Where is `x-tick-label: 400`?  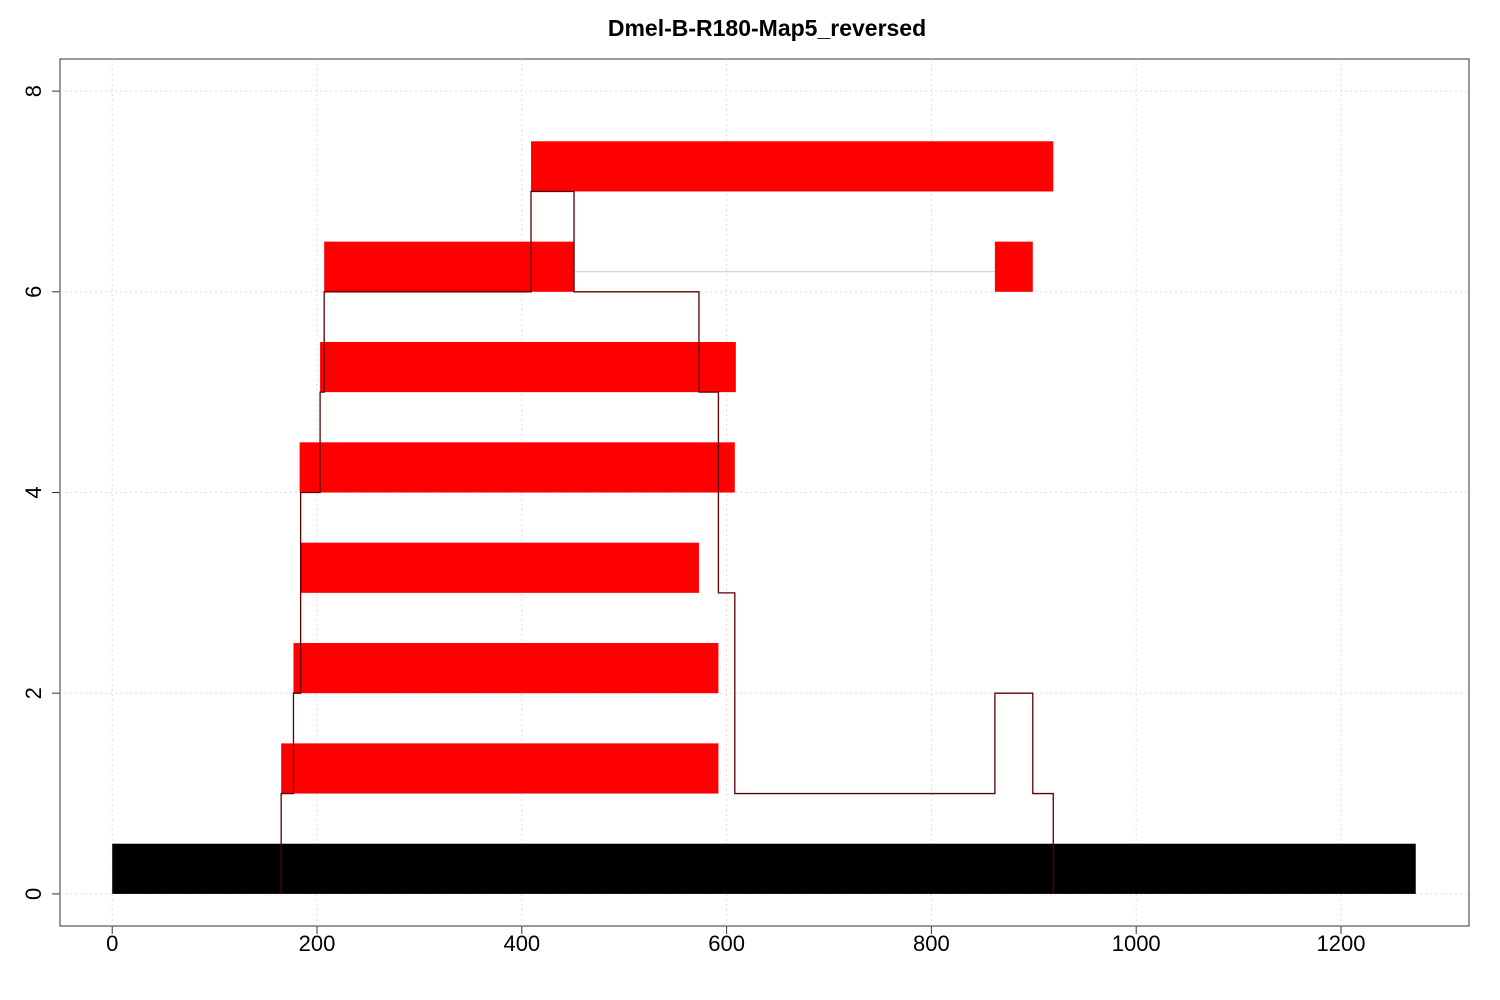
x-tick-label: 400 is located at coordinates (521, 943).